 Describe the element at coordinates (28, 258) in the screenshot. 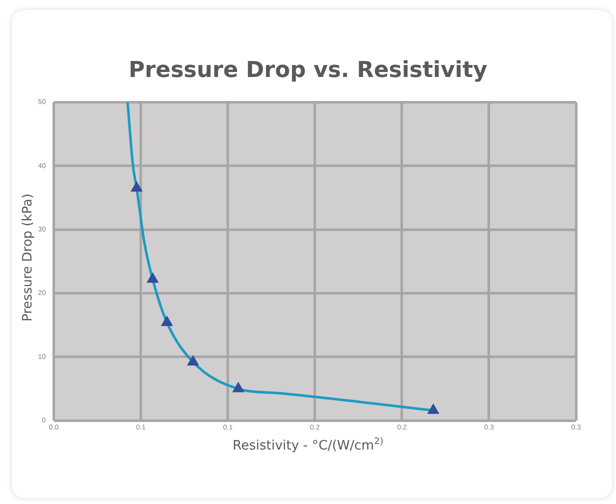

I see `y-axis-title: Pressure Drop (kPa)` at that location.